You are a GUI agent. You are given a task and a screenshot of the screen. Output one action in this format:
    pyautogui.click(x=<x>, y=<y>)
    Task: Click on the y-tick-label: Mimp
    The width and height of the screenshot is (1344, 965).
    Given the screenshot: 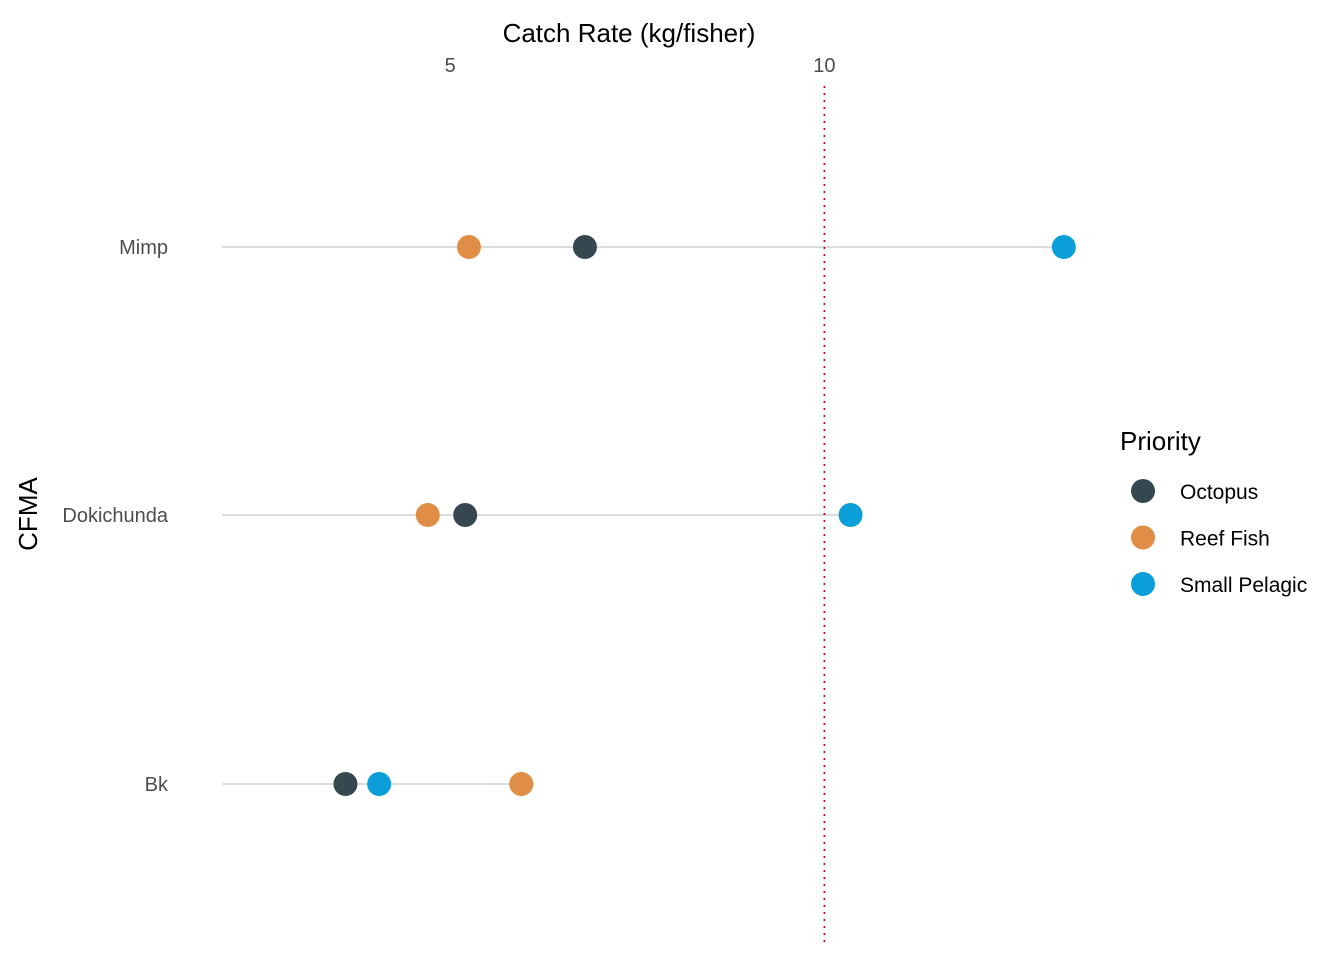 What is the action you would take?
    pyautogui.click(x=143, y=248)
    